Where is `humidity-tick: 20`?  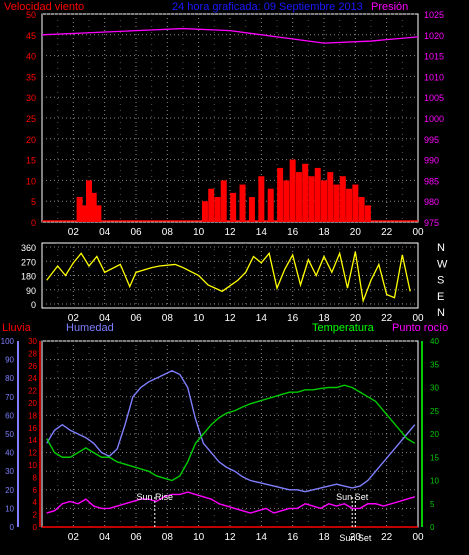
humidity-tick: 20 is located at coordinates (9, 490).